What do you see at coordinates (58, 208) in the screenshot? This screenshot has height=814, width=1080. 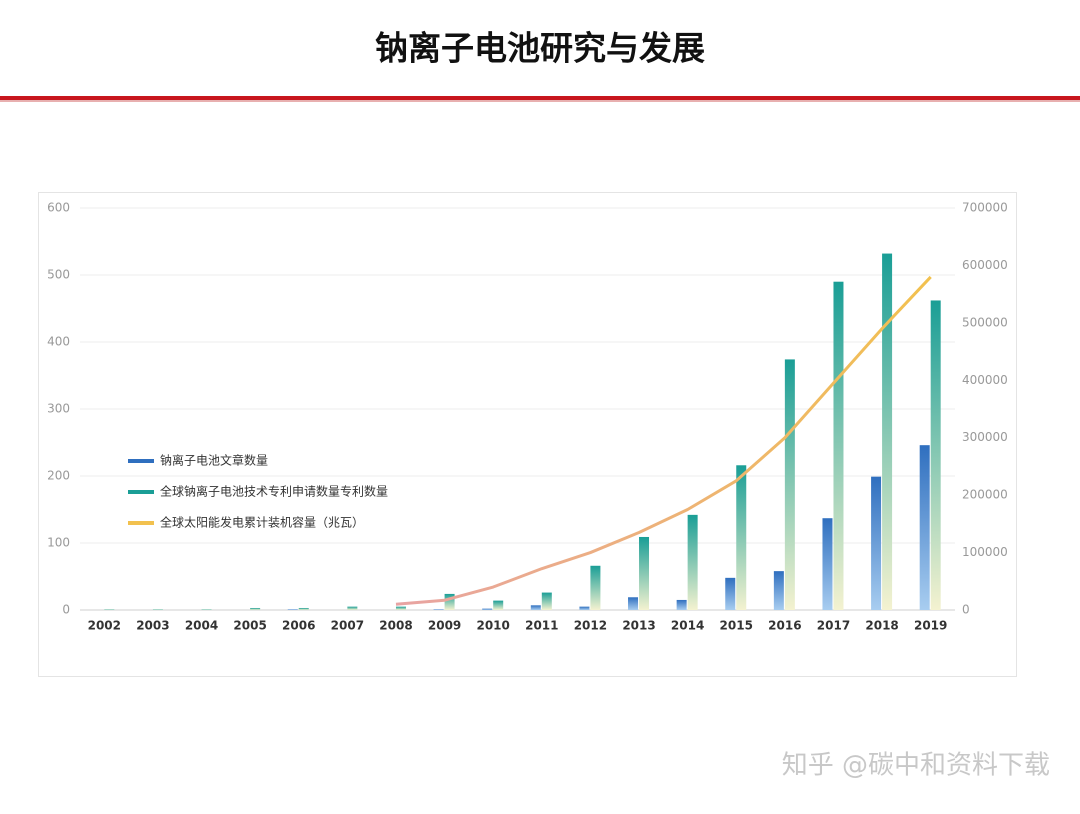 I see `y-tick-label: 600` at bounding box center [58, 208].